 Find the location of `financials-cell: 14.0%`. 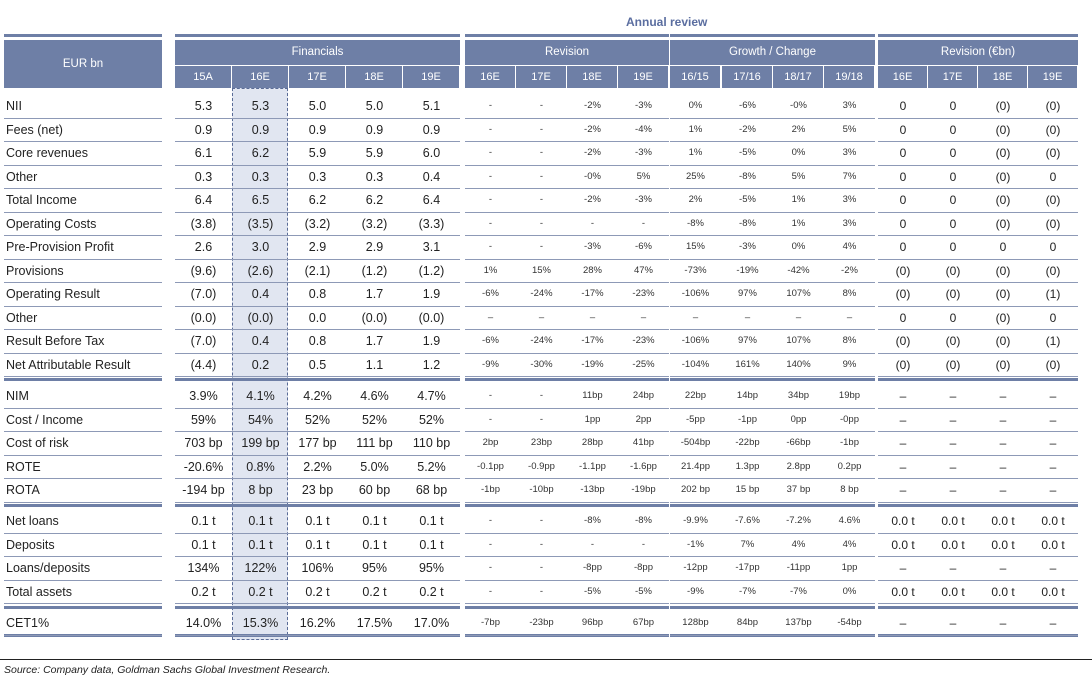

financials-cell: 14.0% is located at coordinates (203, 623).